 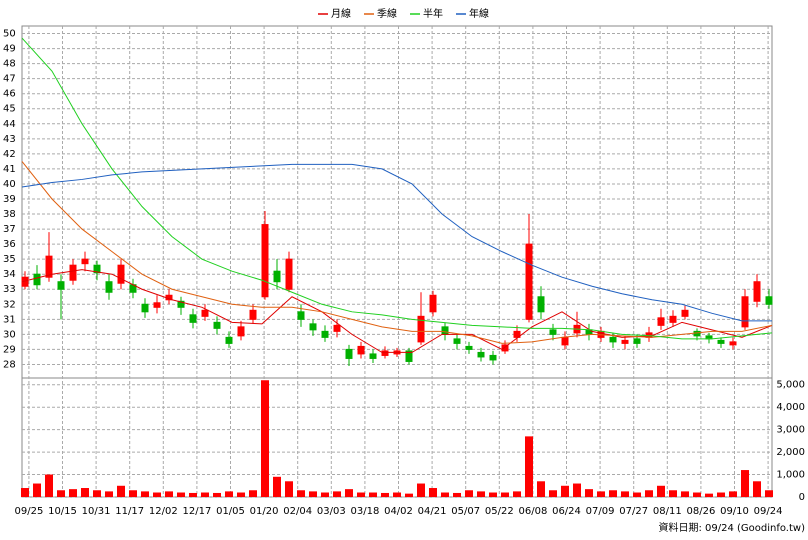 What do you see at coordinates (9, 319) in the screenshot?
I see `y-tick-label: 31` at bounding box center [9, 319].